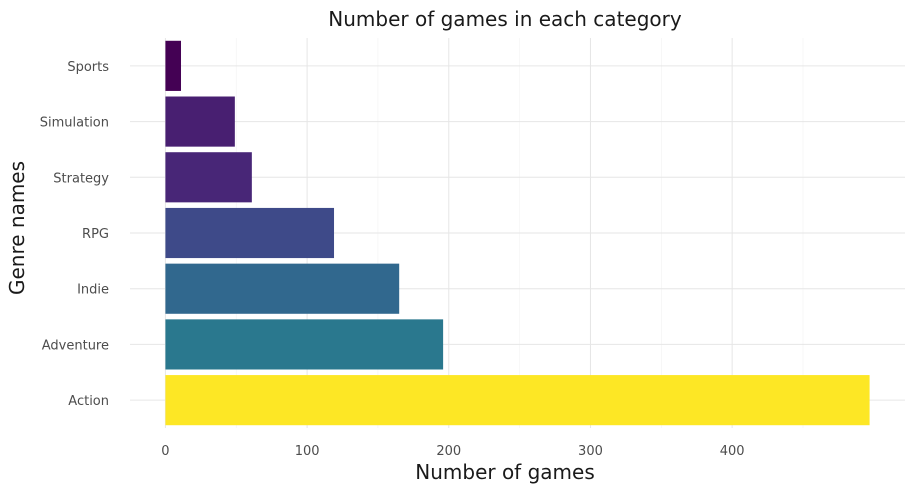 This screenshot has width=914, height=493. Describe the element at coordinates (95, 234) in the screenshot. I see `y-tick-label: RPG` at that location.